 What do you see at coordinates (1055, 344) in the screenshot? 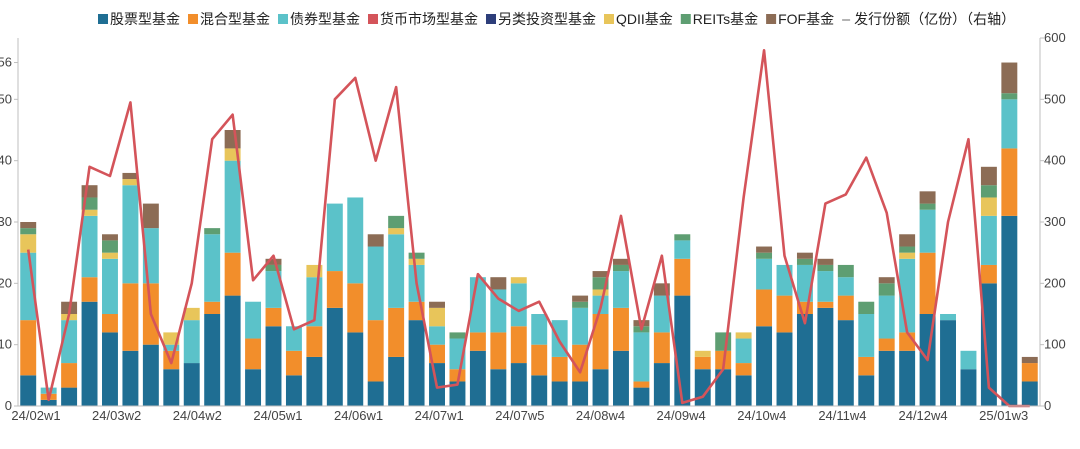
I see `y-right-tick-label: 100` at bounding box center [1055, 344].